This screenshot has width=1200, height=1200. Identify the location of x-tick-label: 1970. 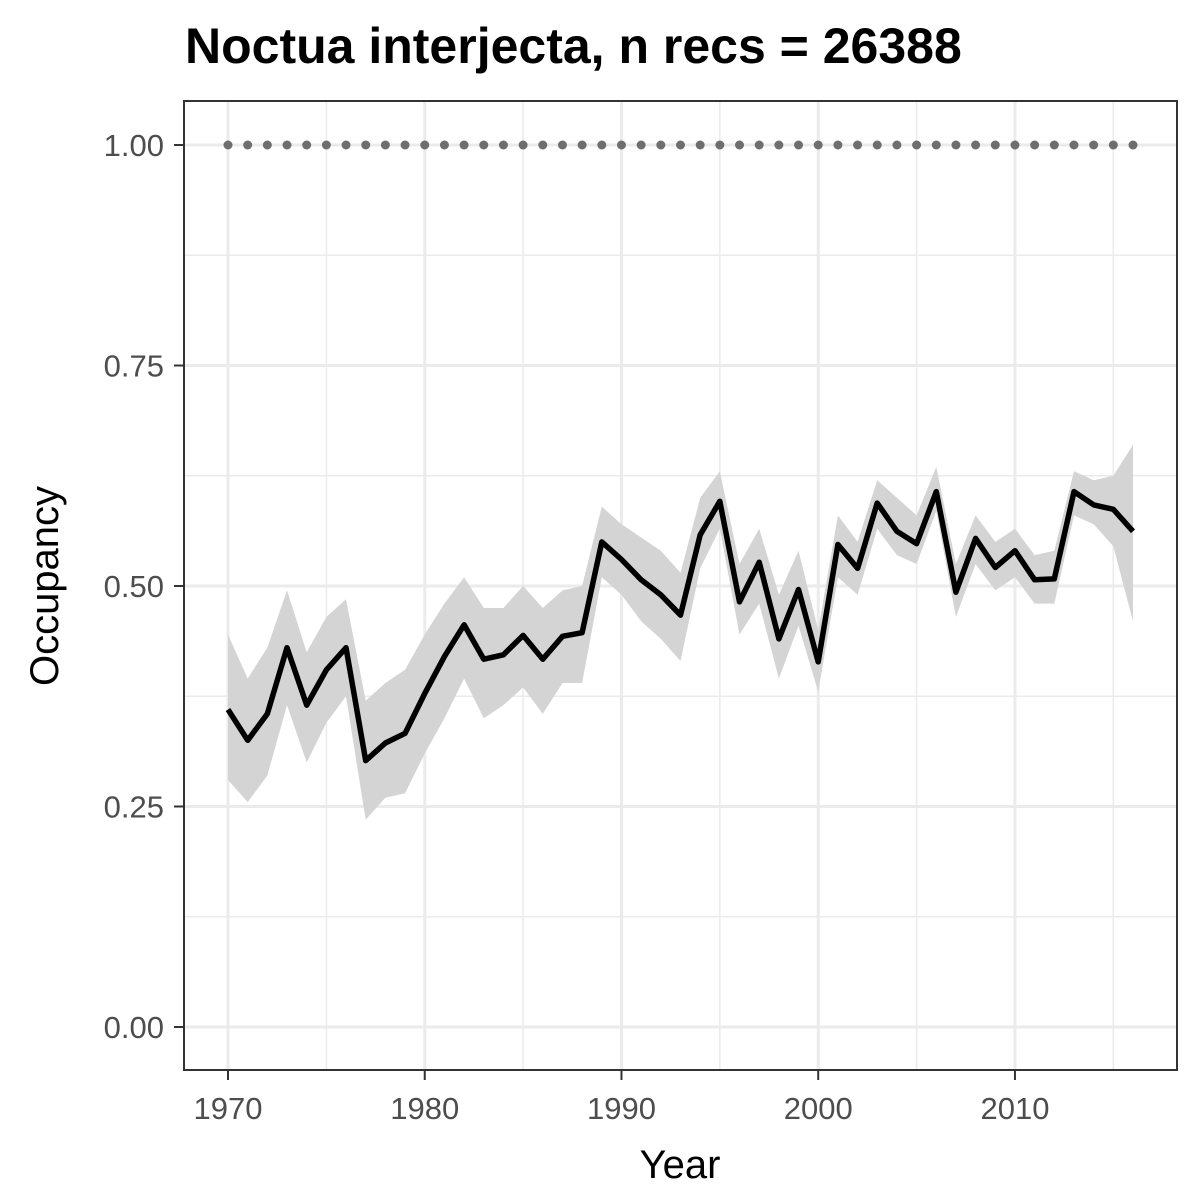
(228, 1108).